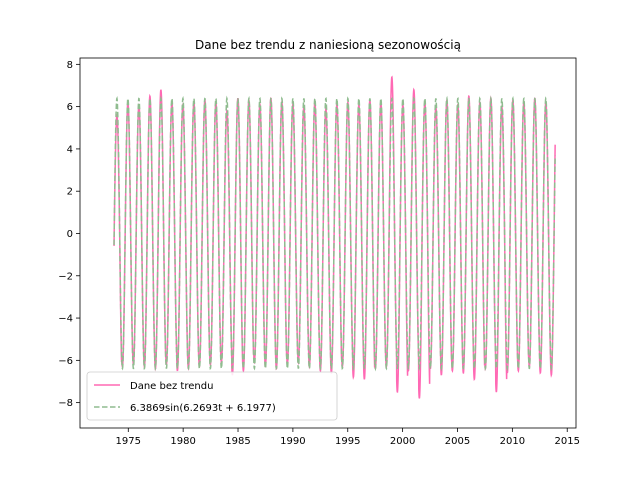  I want to click on x-tick-label: 1975, so click(128, 441).